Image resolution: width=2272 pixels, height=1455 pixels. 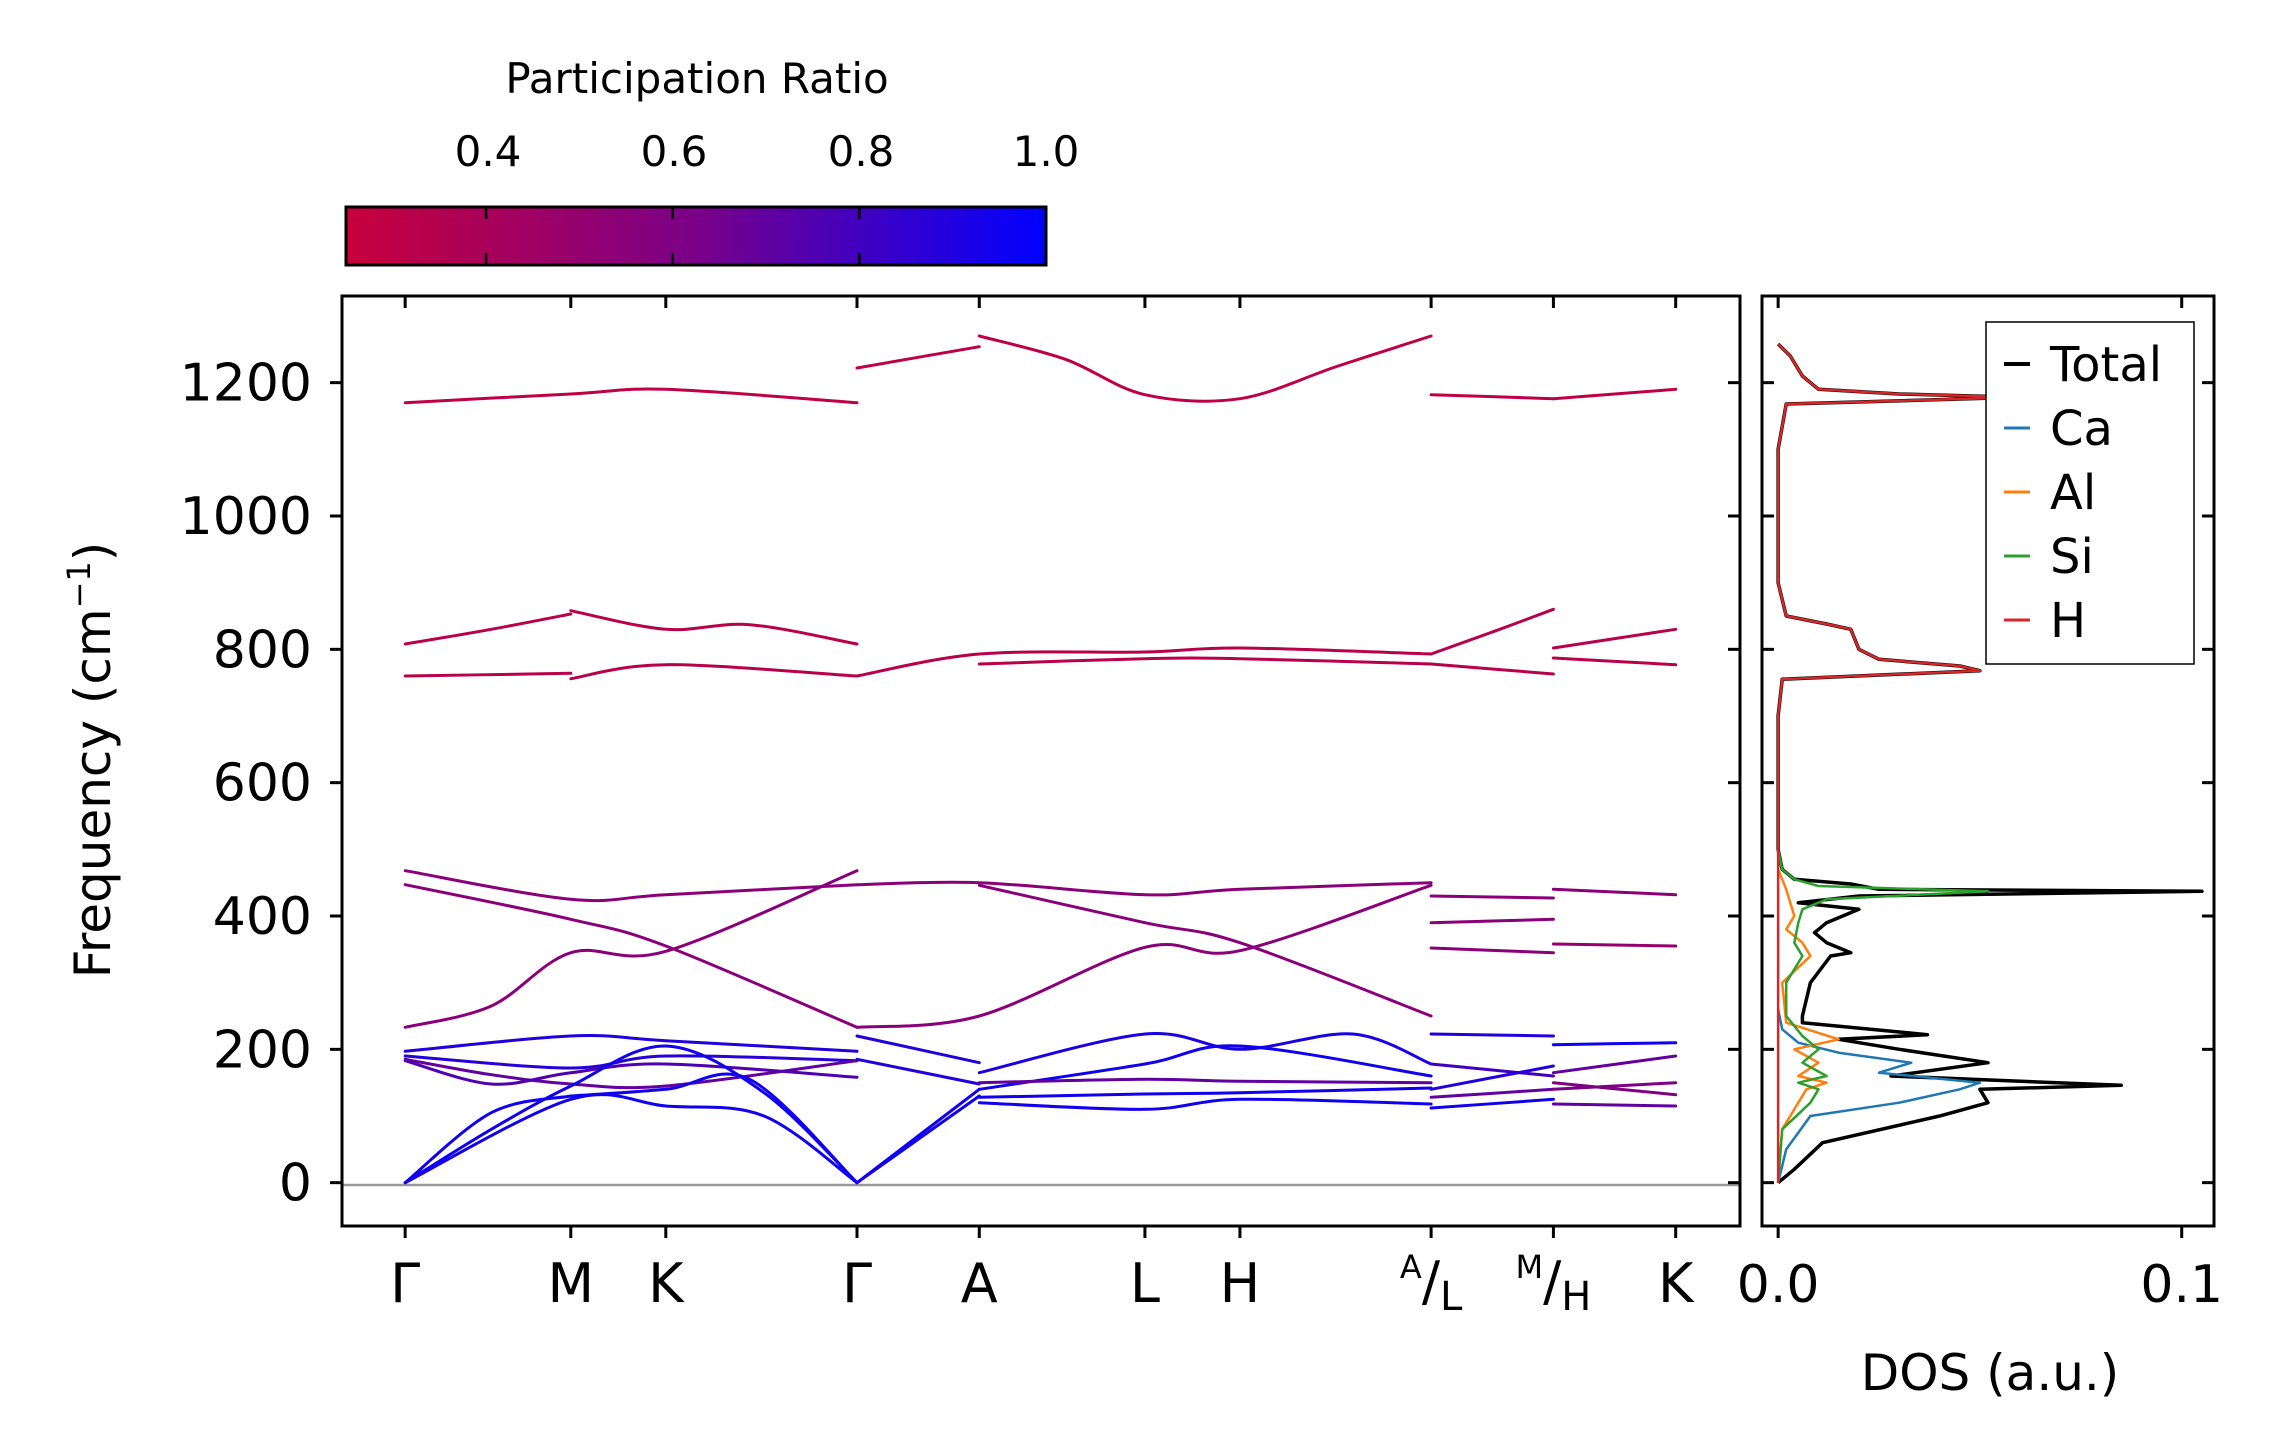 I want to click on legend-label-total: Total, so click(x=2105, y=365).